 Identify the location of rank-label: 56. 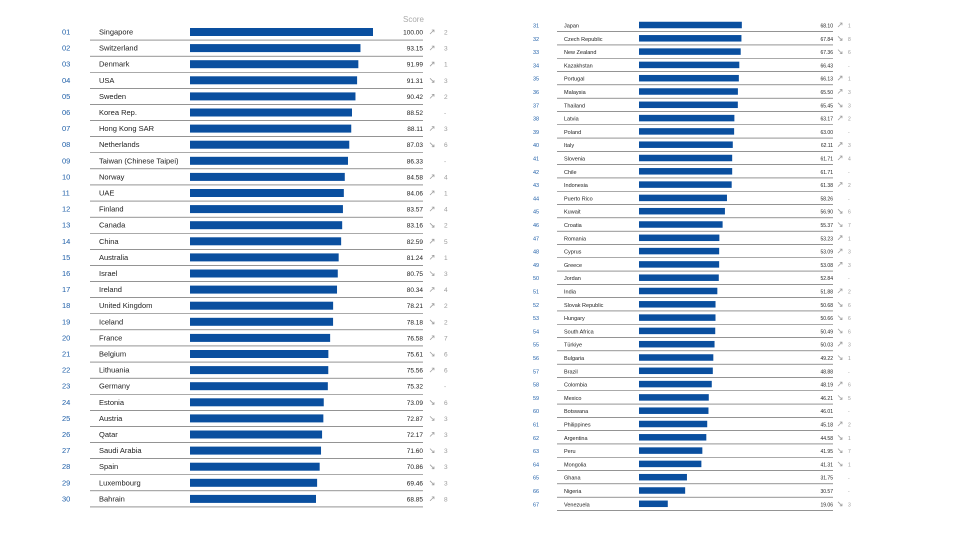
(536, 359).